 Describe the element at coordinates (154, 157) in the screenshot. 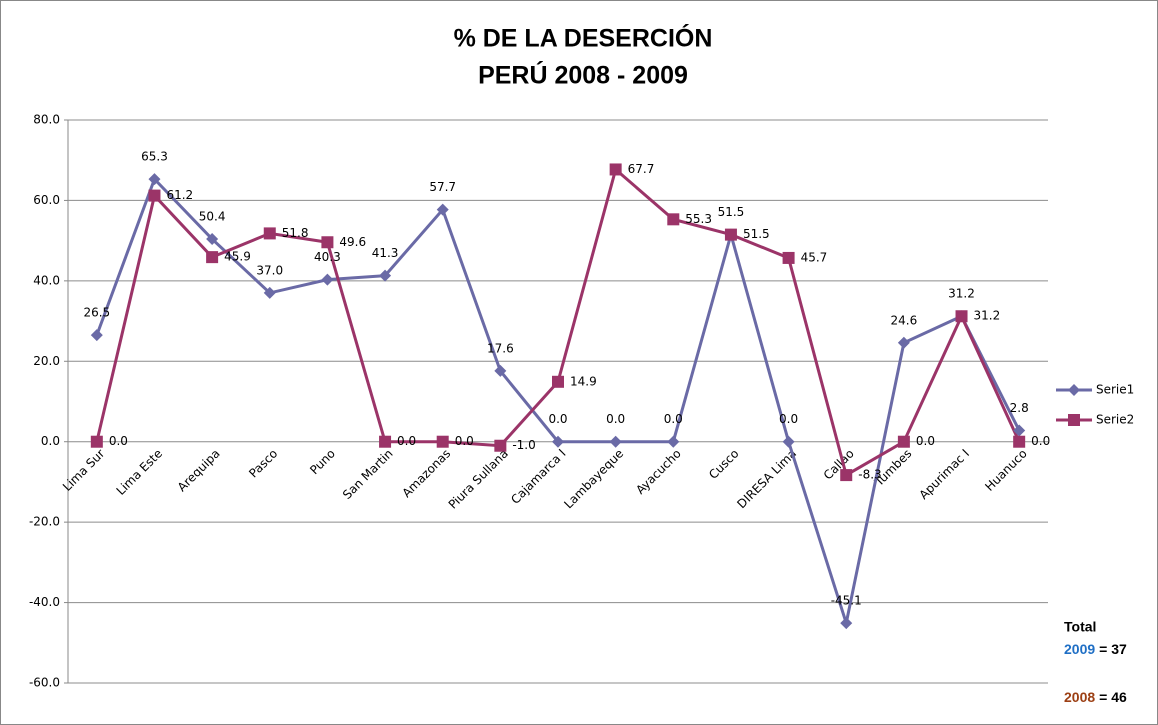

I see `data-label: 65.3` at that location.